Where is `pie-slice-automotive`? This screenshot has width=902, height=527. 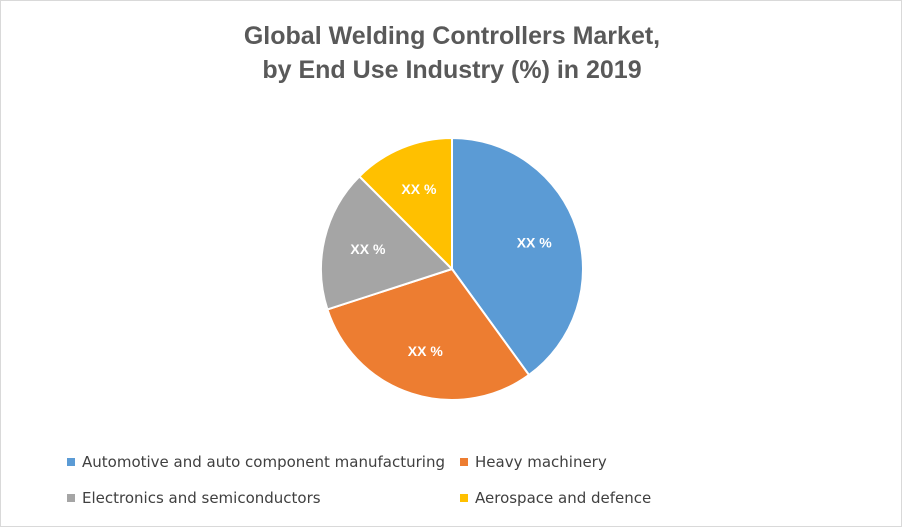 pie-slice-automotive is located at coordinates (517, 256).